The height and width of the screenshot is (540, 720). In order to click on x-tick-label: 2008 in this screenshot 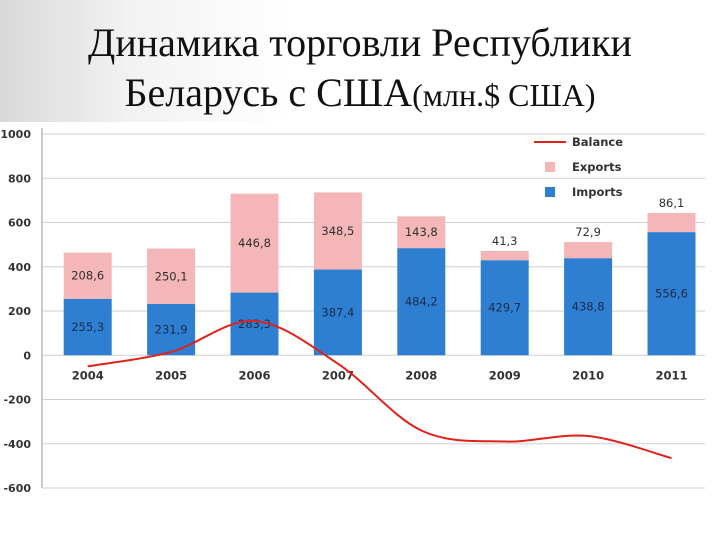, I will do `click(421, 375)`.